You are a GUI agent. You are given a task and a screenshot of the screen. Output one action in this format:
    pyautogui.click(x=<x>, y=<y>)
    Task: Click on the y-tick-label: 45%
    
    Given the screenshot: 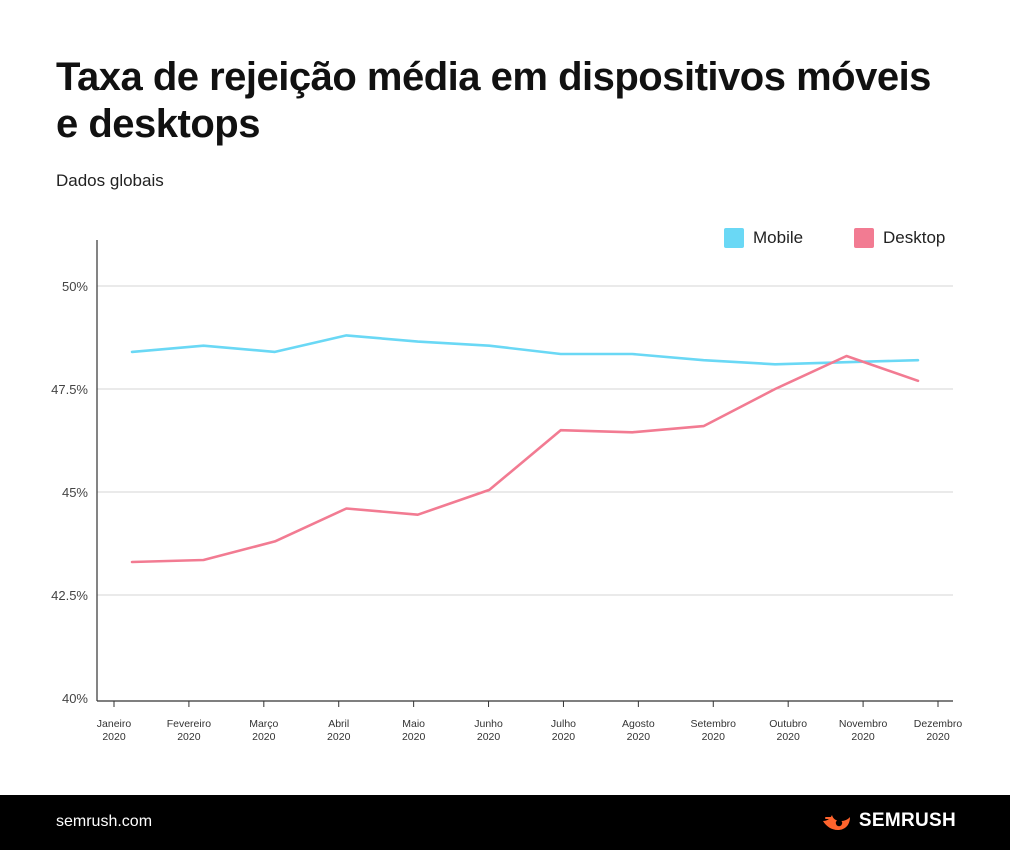 What is the action you would take?
    pyautogui.click(x=75, y=492)
    